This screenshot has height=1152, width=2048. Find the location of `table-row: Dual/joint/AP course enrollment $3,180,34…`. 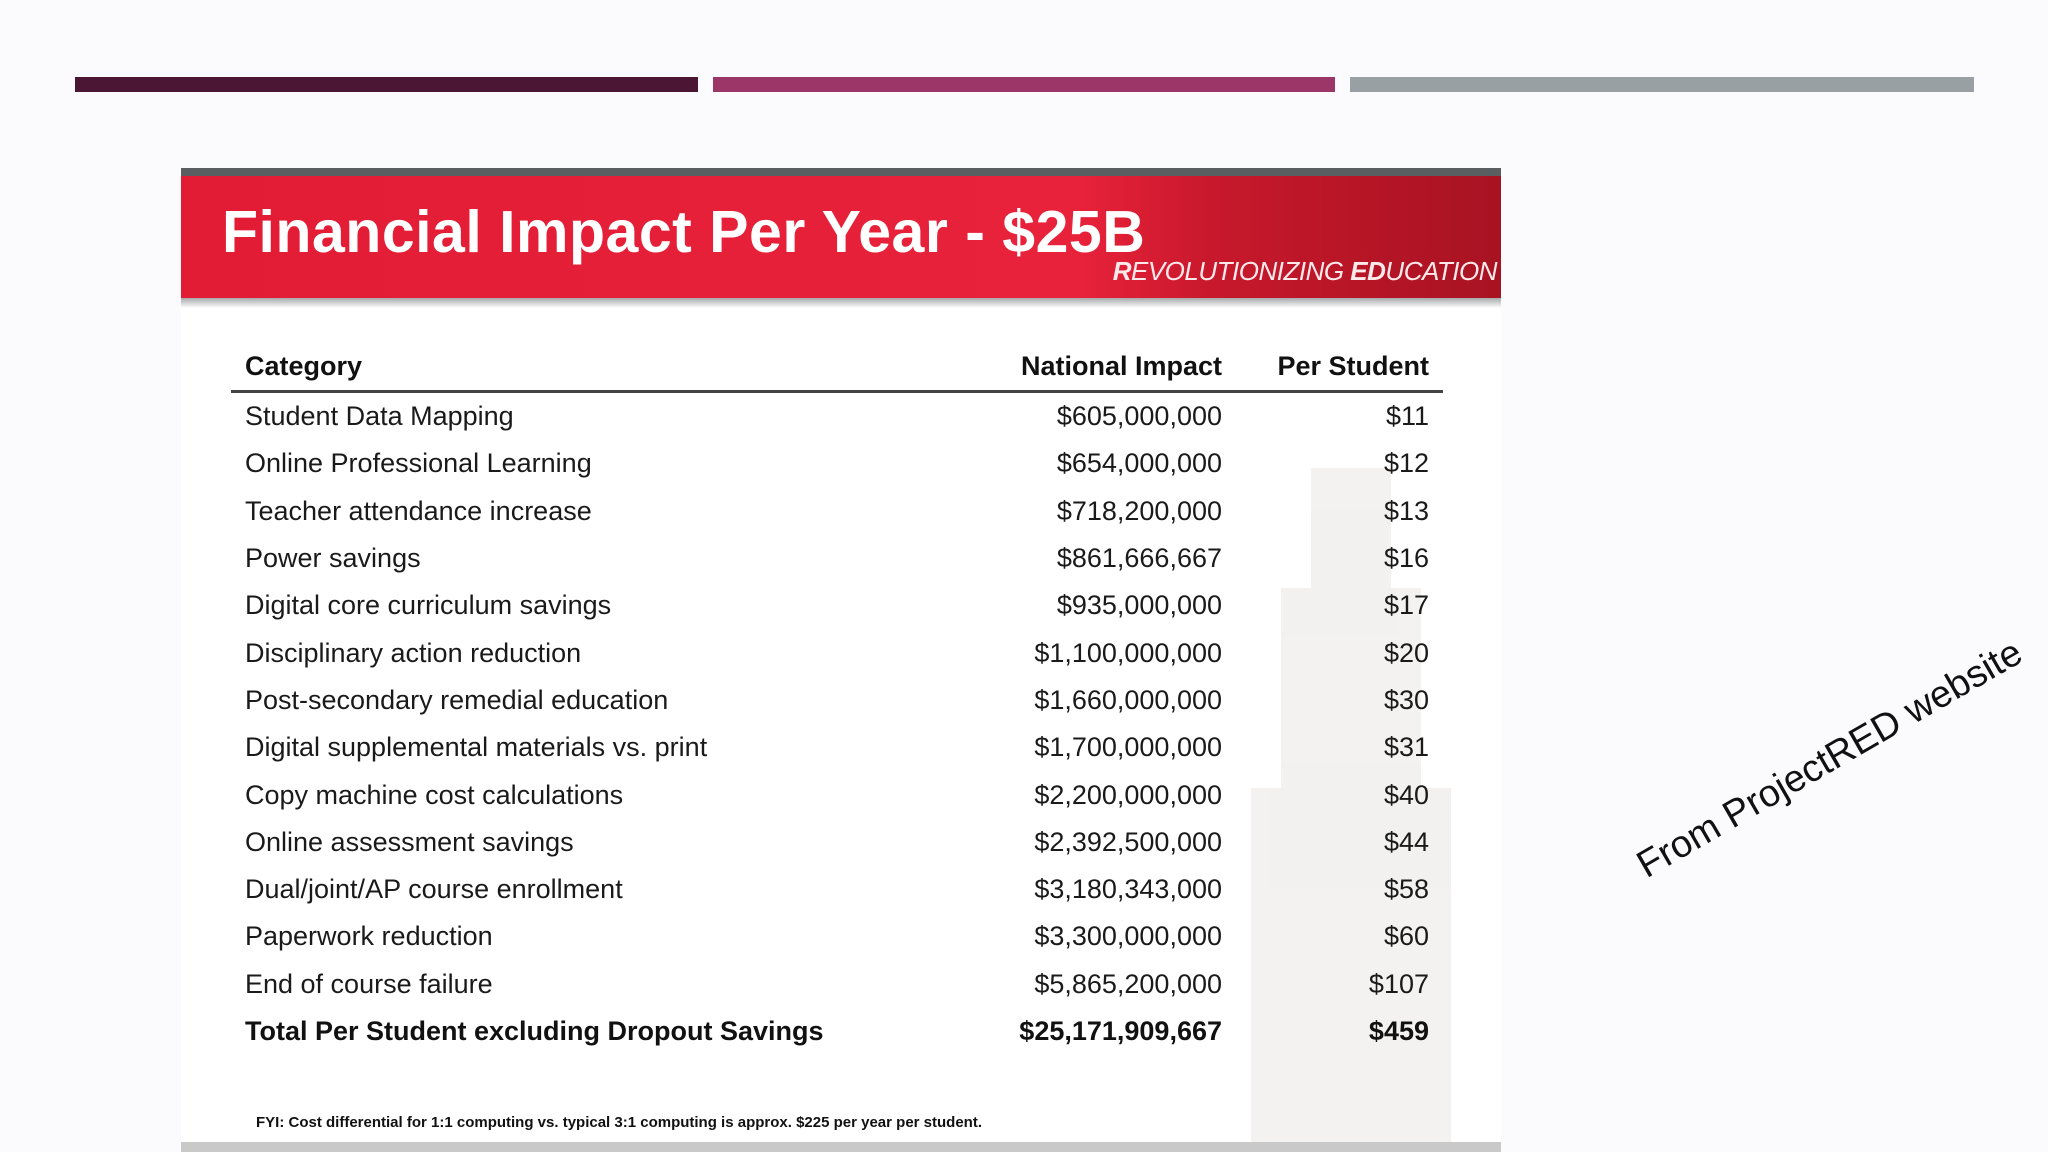

table-row: Dual/joint/AP course enrollment $3,180,34… is located at coordinates (837, 889).